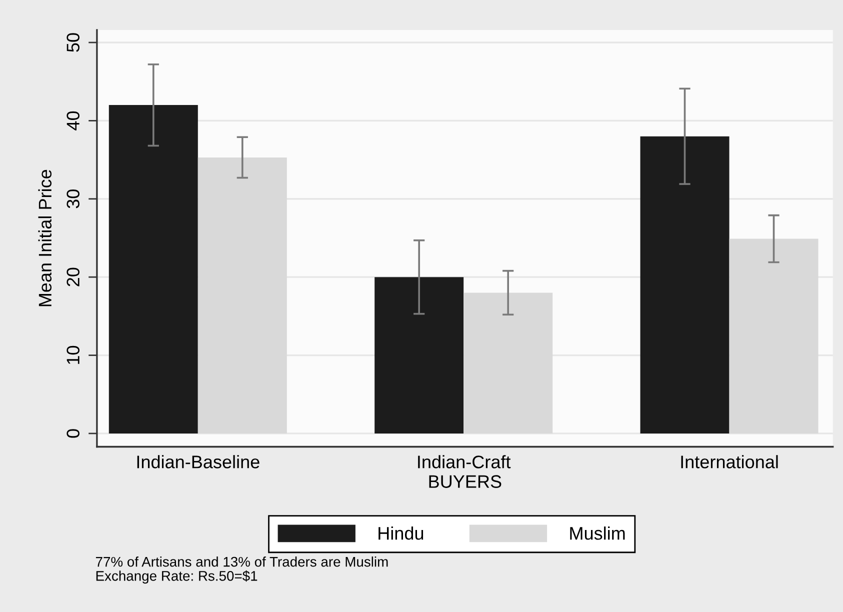  Describe the element at coordinates (242, 561) in the screenshot. I see `text: 77% of Artisans and 13% of Traders are Muslim` at that location.